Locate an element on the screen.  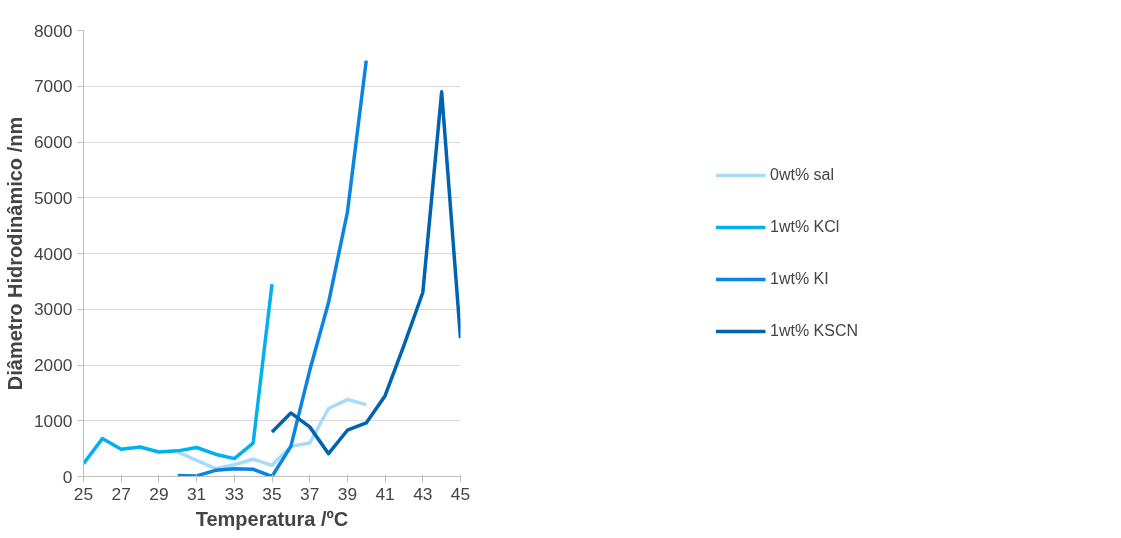
y-tick-label: 4000 is located at coordinates (53, 253).